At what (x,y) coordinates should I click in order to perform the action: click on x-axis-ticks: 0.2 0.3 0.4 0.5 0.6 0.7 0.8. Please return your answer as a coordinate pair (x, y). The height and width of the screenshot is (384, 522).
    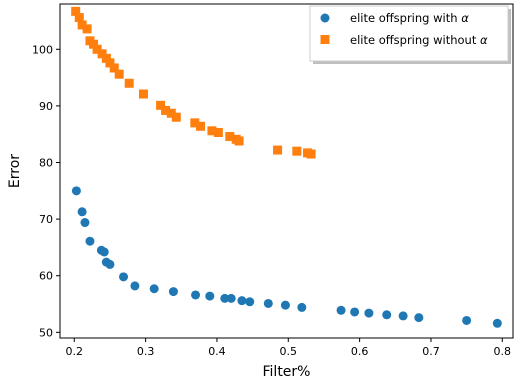
    Looking at the image, I should click on (289, 348).